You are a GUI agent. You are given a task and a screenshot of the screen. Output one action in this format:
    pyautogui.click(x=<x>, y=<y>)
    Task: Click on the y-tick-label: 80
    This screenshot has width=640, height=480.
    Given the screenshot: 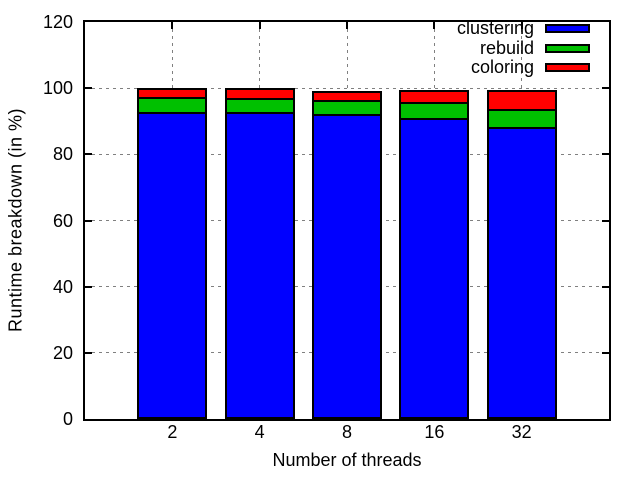 What is the action you would take?
    pyautogui.click(x=62, y=154)
    